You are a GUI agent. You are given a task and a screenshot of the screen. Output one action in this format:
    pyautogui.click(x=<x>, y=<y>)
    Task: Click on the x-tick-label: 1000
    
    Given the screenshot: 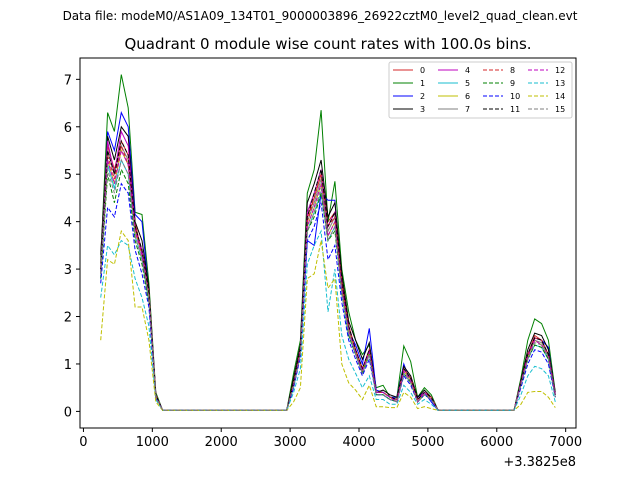 What is the action you would take?
    pyautogui.click(x=152, y=442)
    